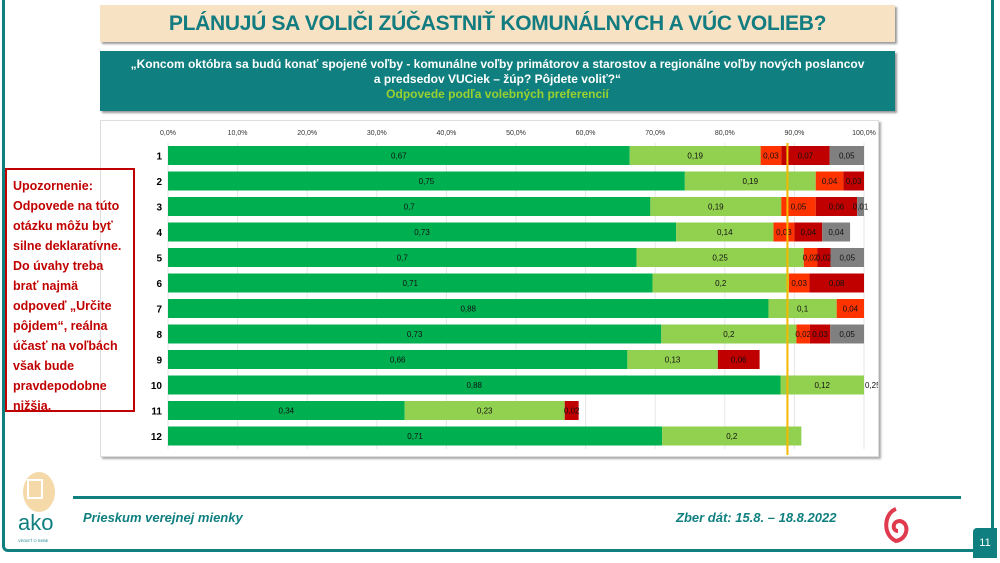 The height and width of the screenshot is (563, 1000). What do you see at coordinates (517, 497) in the screenshot?
I see `footer-divider` at bounding box center [517, 497].